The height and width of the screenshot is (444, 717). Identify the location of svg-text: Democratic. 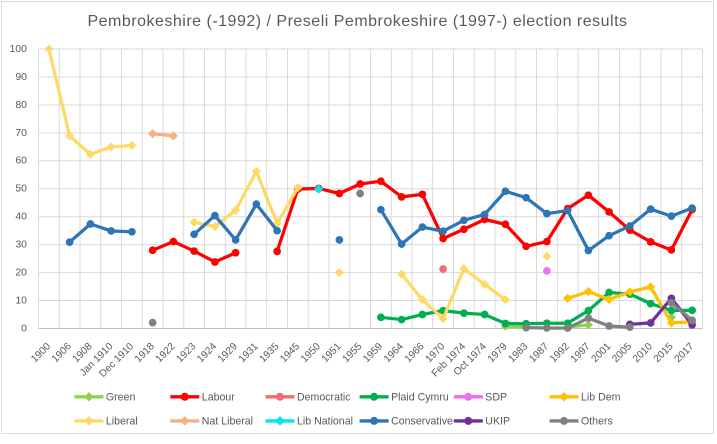
(324, 398).